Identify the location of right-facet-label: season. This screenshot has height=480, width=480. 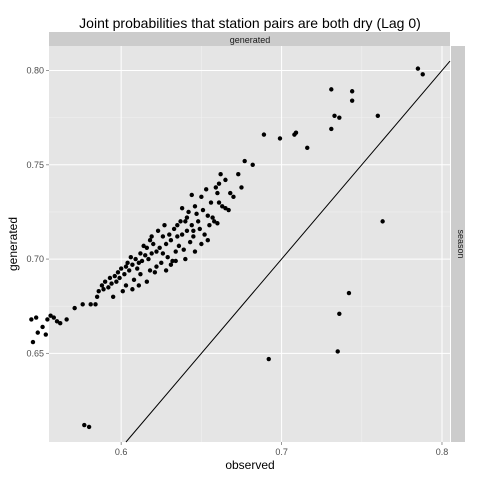
(461, 243).